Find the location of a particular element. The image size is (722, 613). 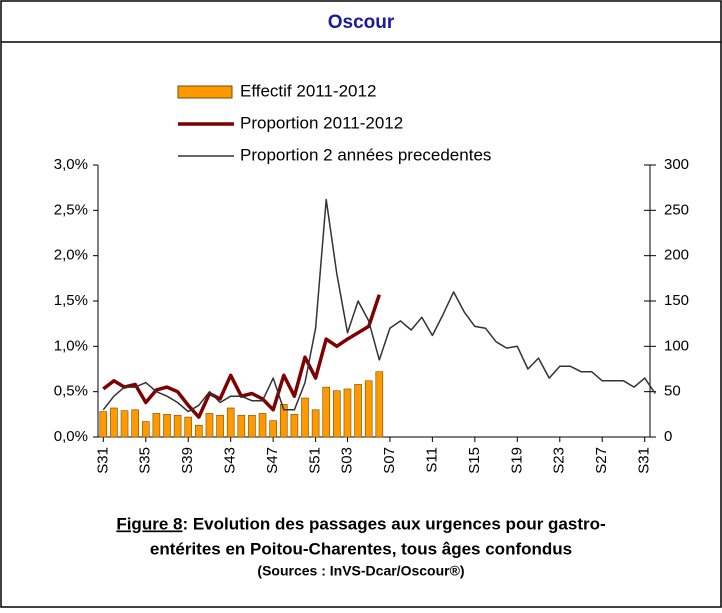

x-tick-label: S35 is located at coordinates (145, 460).